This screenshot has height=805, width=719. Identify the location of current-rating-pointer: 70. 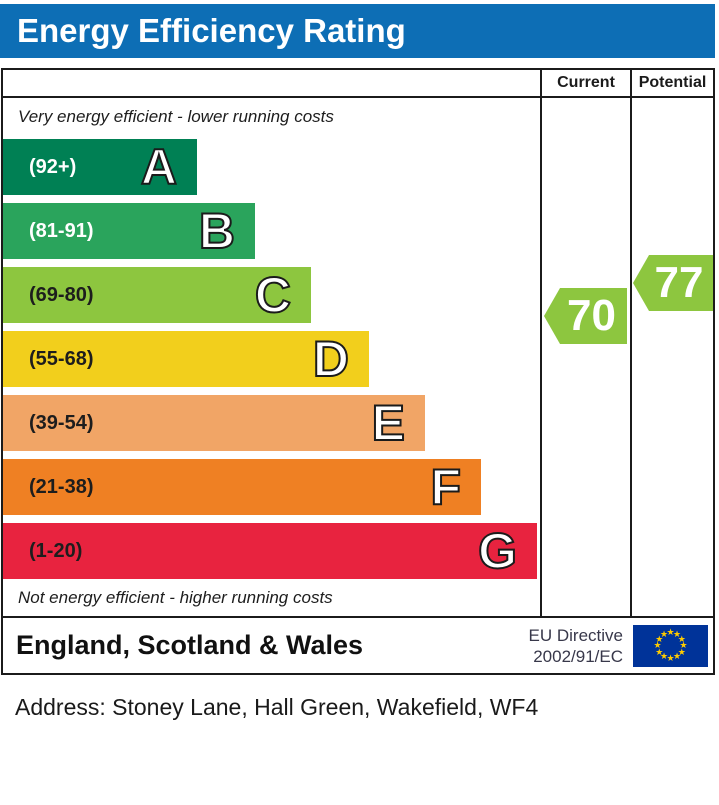
(585, 316).